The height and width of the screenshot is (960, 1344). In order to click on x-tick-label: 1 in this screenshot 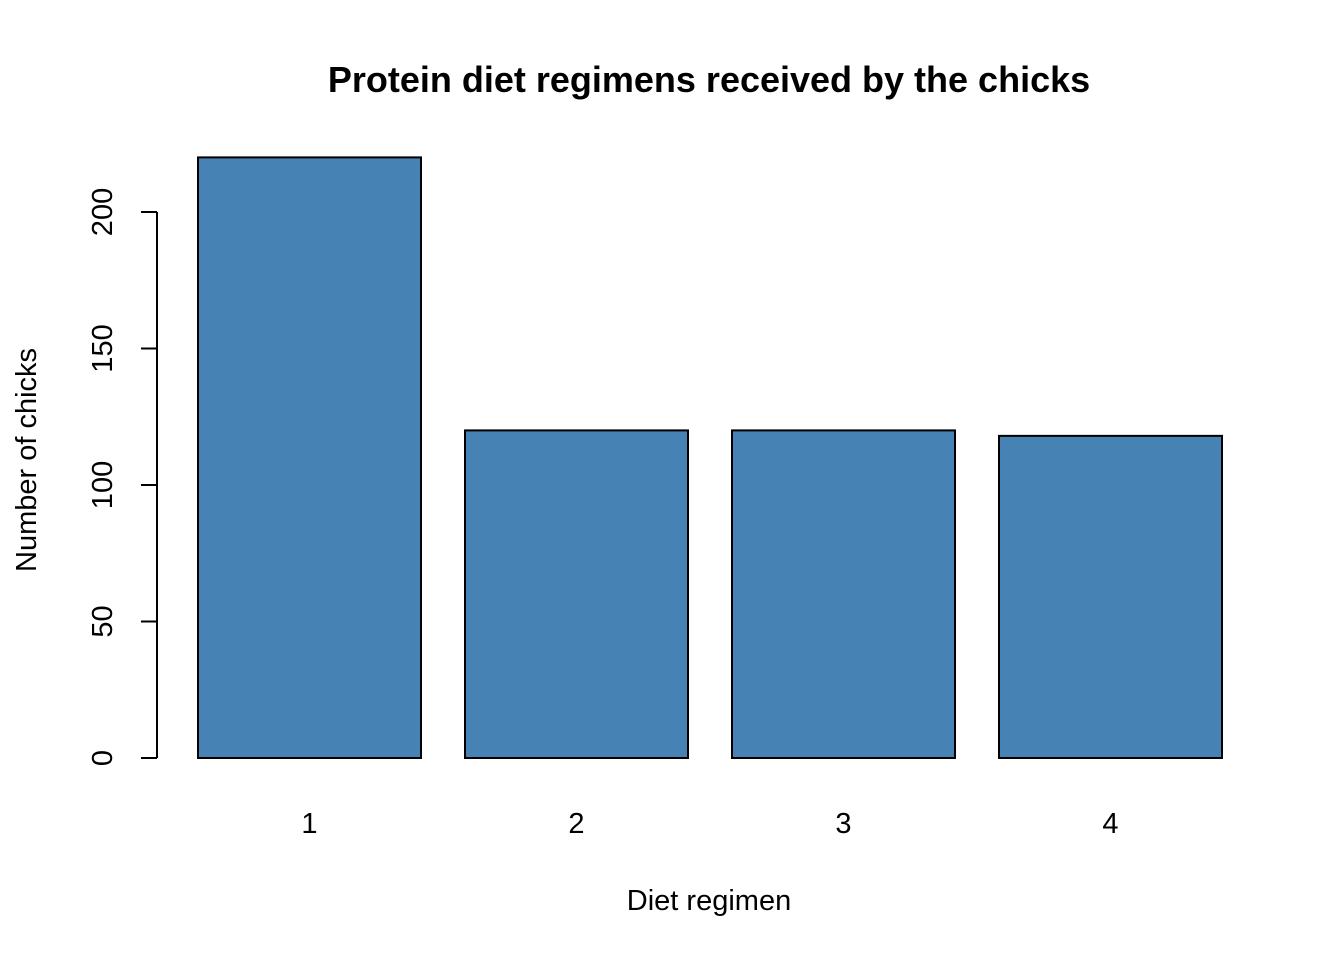, I will do `click(309, 824)`.